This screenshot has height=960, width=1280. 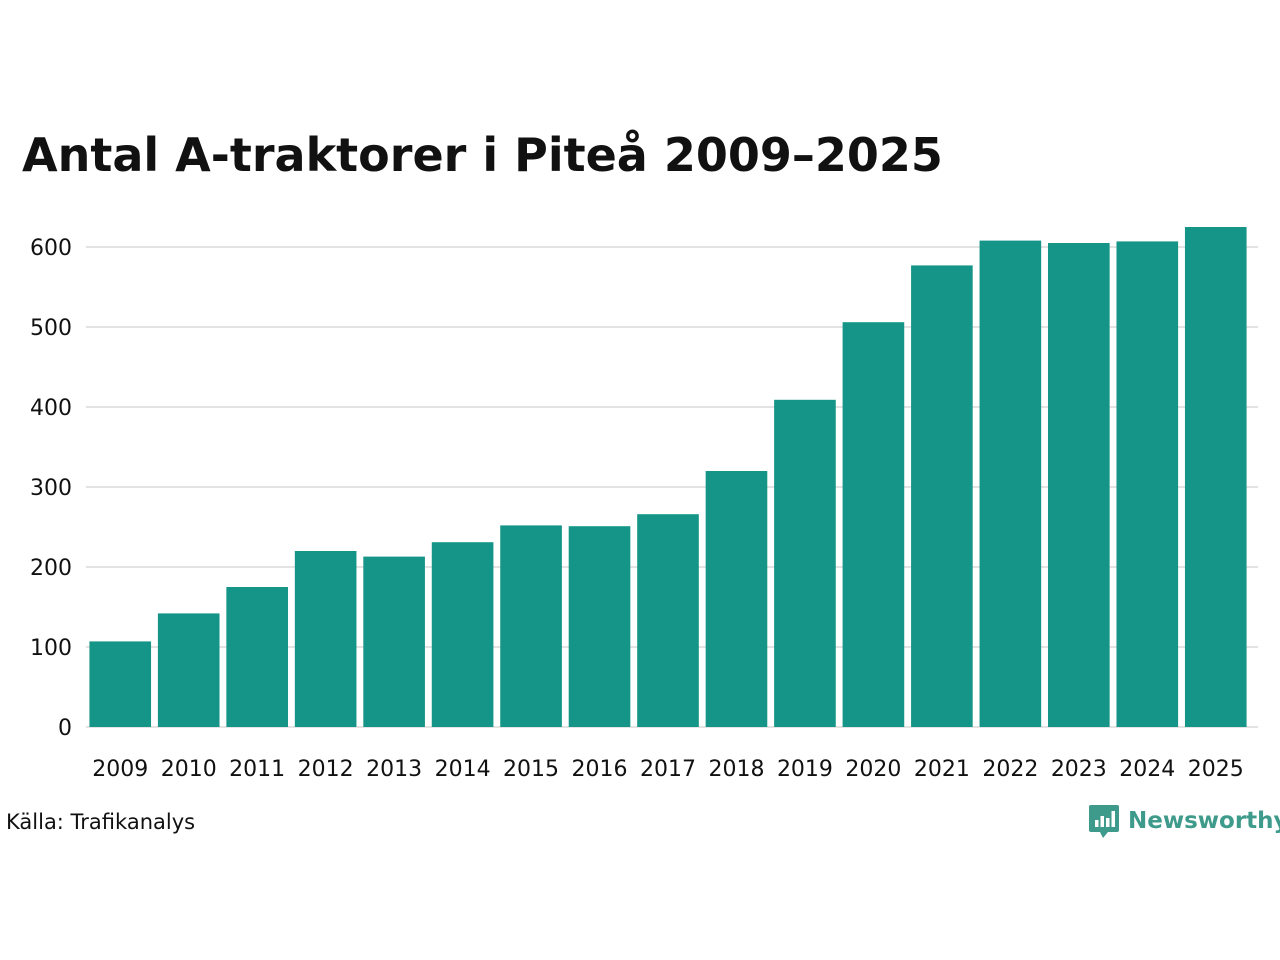 I want to click on y-tick-label: 300, so click(x=51, y=488).